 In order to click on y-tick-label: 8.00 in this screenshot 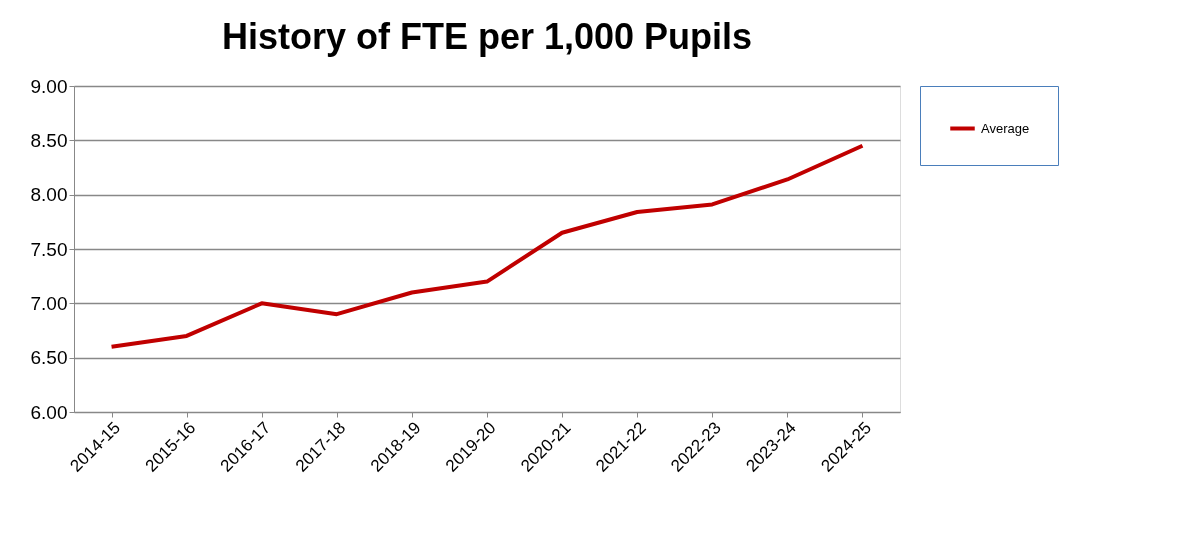, I will do `click(49, 195)`.